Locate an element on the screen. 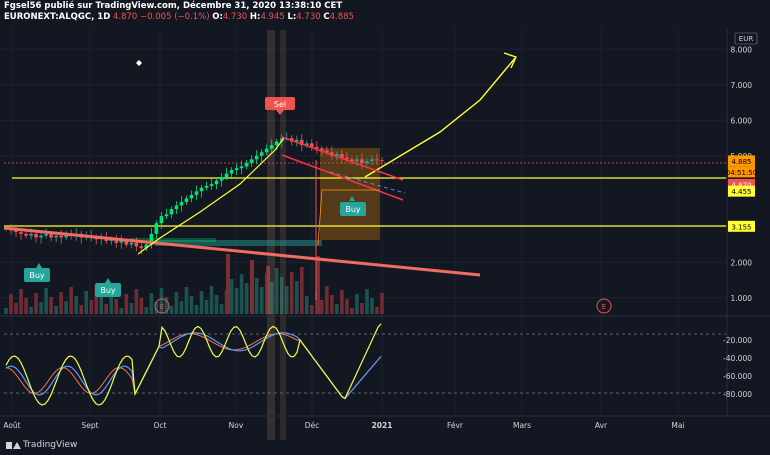  support-red-line is located at coordinates (242, 251).